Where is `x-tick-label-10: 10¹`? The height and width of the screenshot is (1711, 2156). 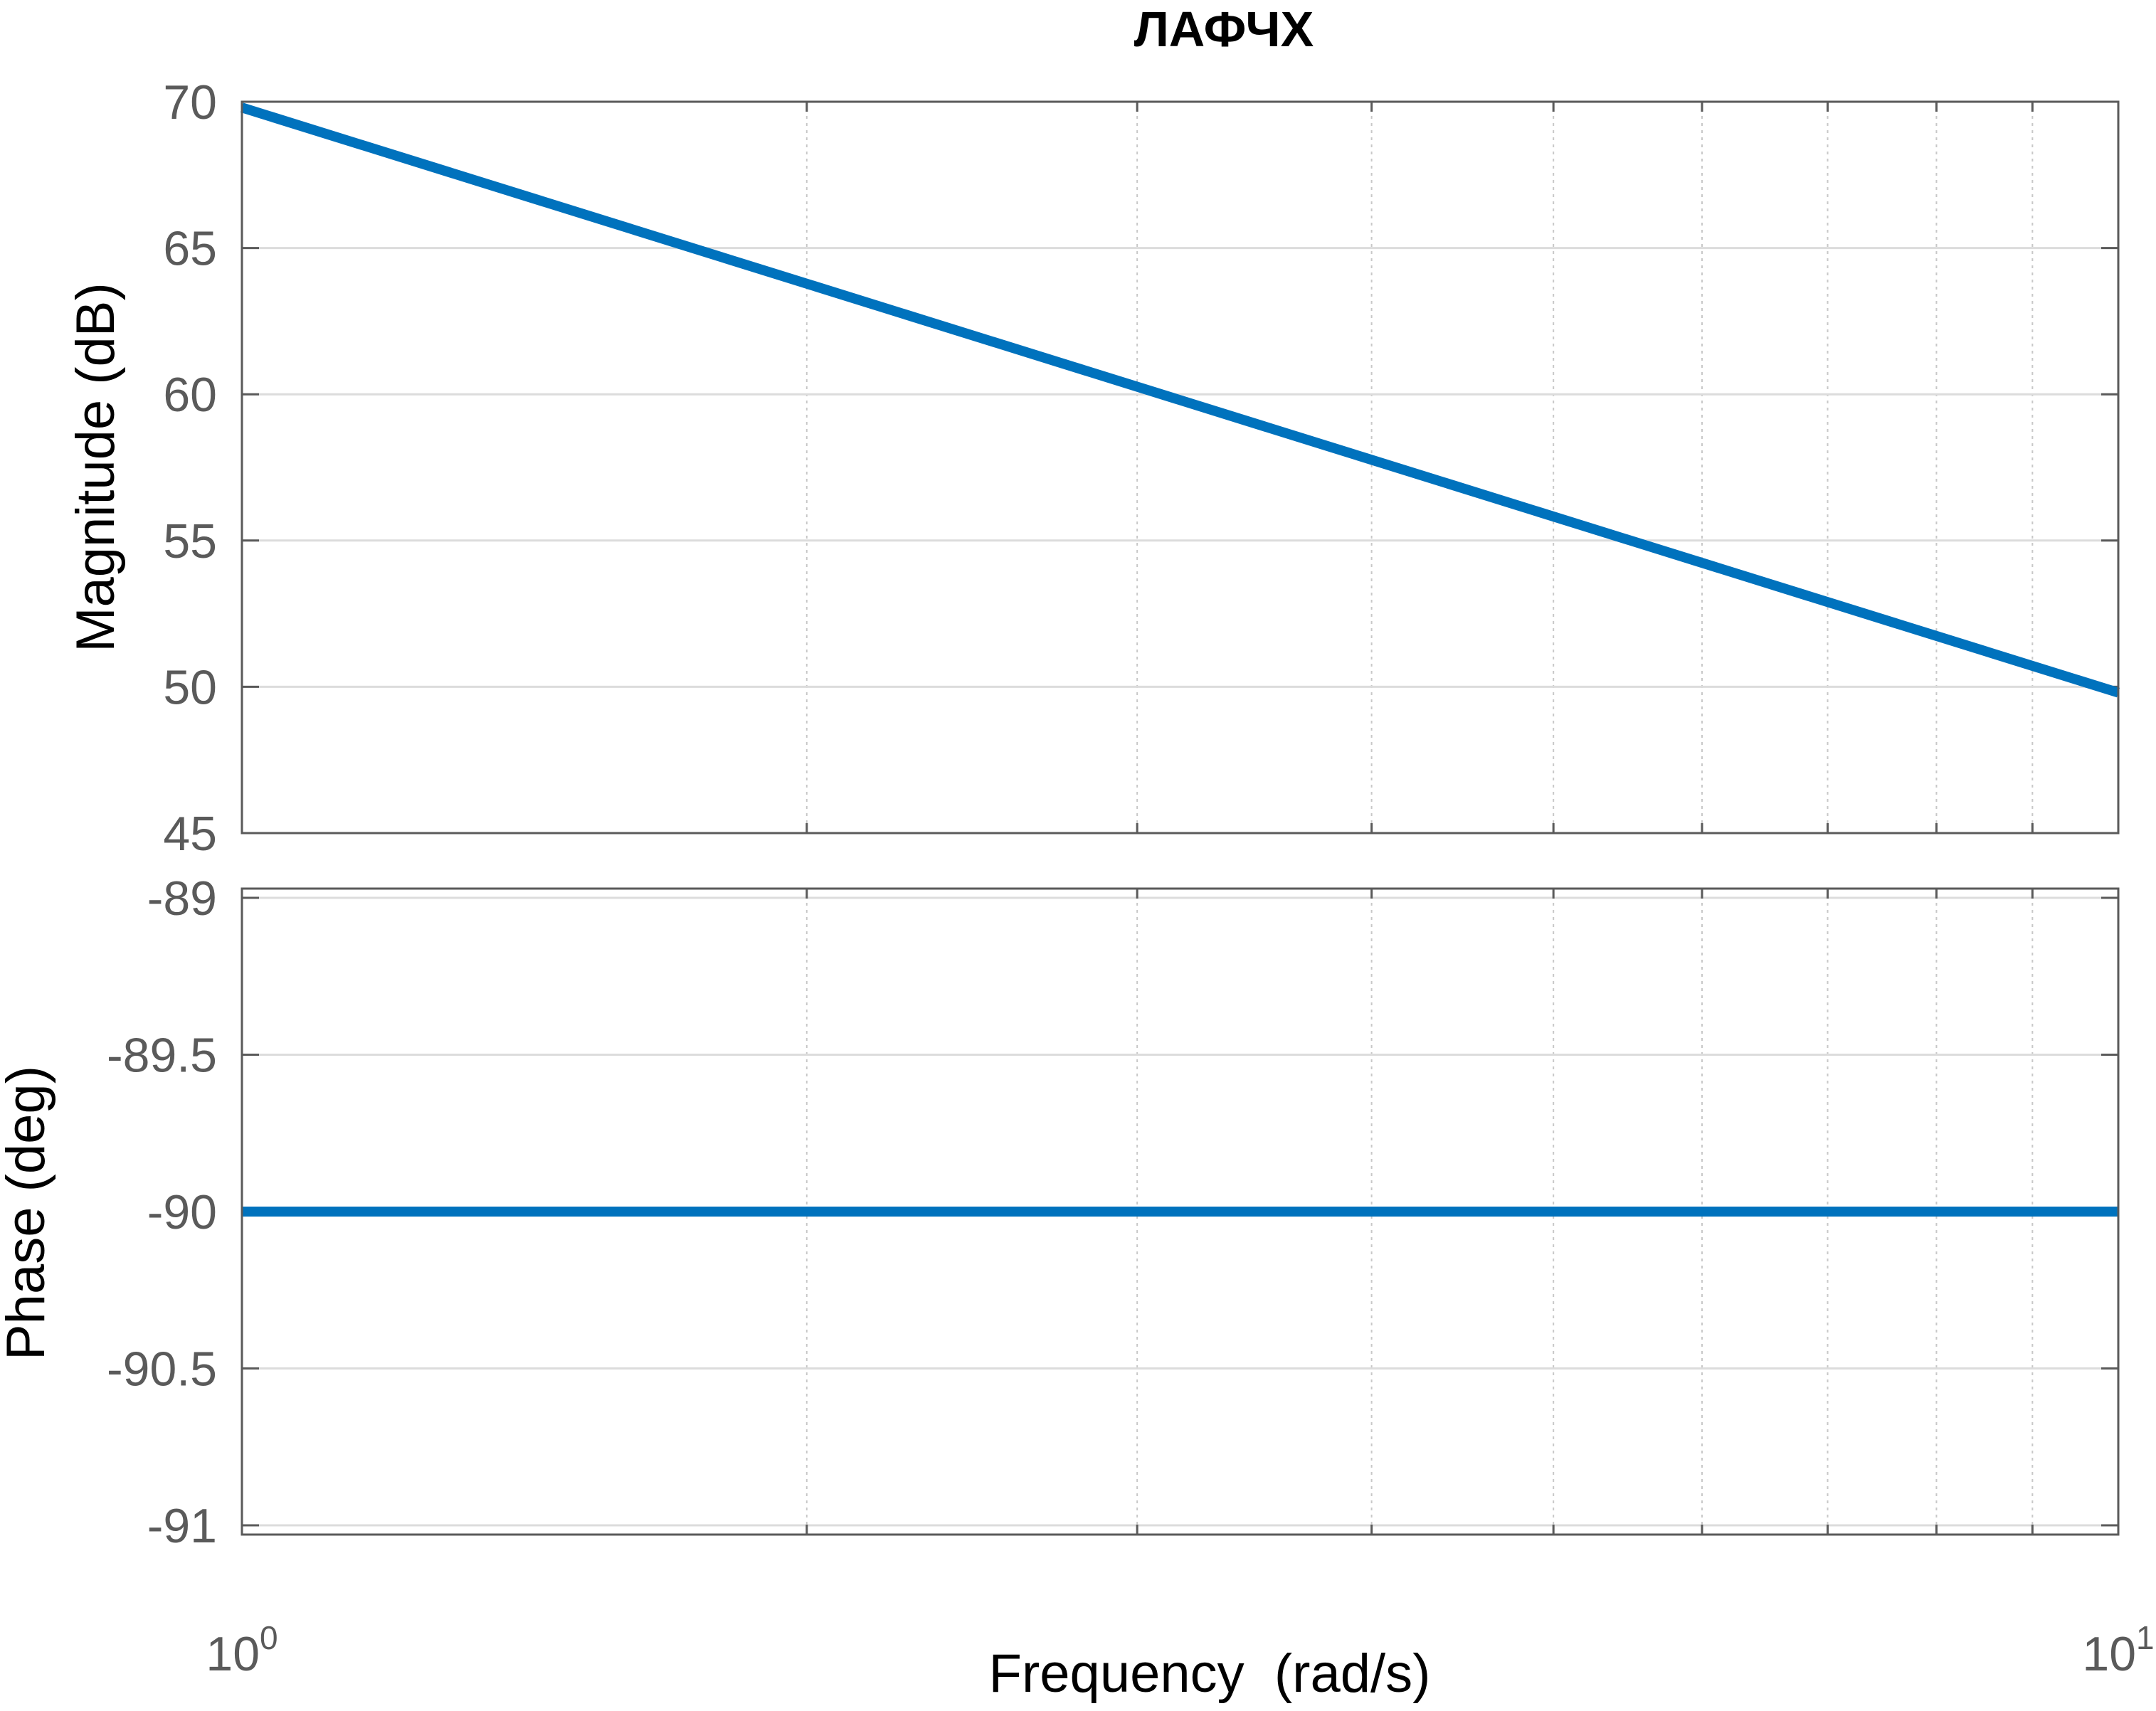 x-tick-label-10: 10¹ is located at coordinates (2118, 1650).